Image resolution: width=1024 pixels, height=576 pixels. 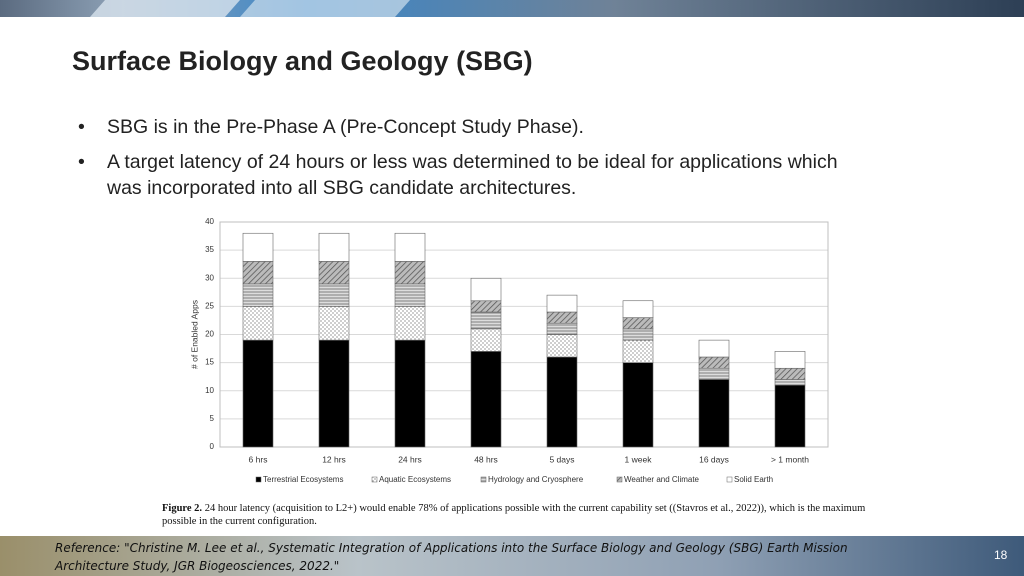 I want to click on caption-label: Figure 2., so click(x=182, y=508).